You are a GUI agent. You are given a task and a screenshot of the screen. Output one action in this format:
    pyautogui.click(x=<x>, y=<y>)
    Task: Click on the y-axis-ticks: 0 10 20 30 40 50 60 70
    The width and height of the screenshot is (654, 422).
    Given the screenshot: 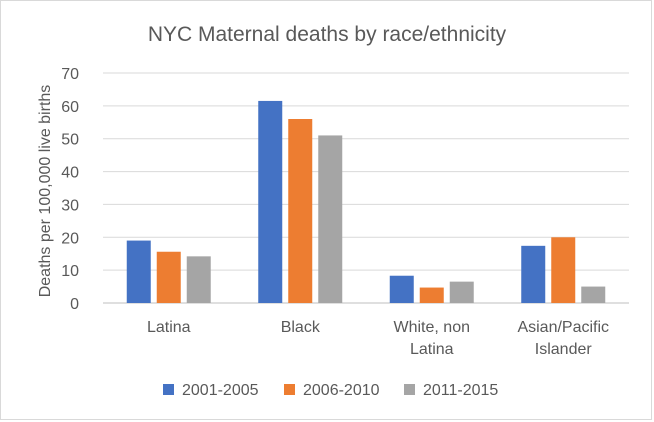 What is the action you would take?
    pyautogui.click(x=70, y=189)
    